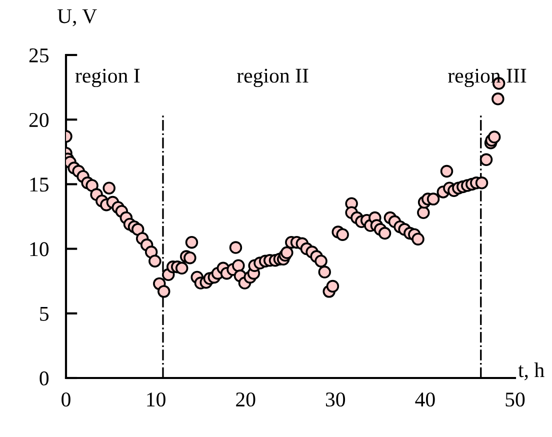  What do you see at coordinates (44, 378) in the screenshot?
I see `y-tick-label: 0` at bounding box center [44, 378].